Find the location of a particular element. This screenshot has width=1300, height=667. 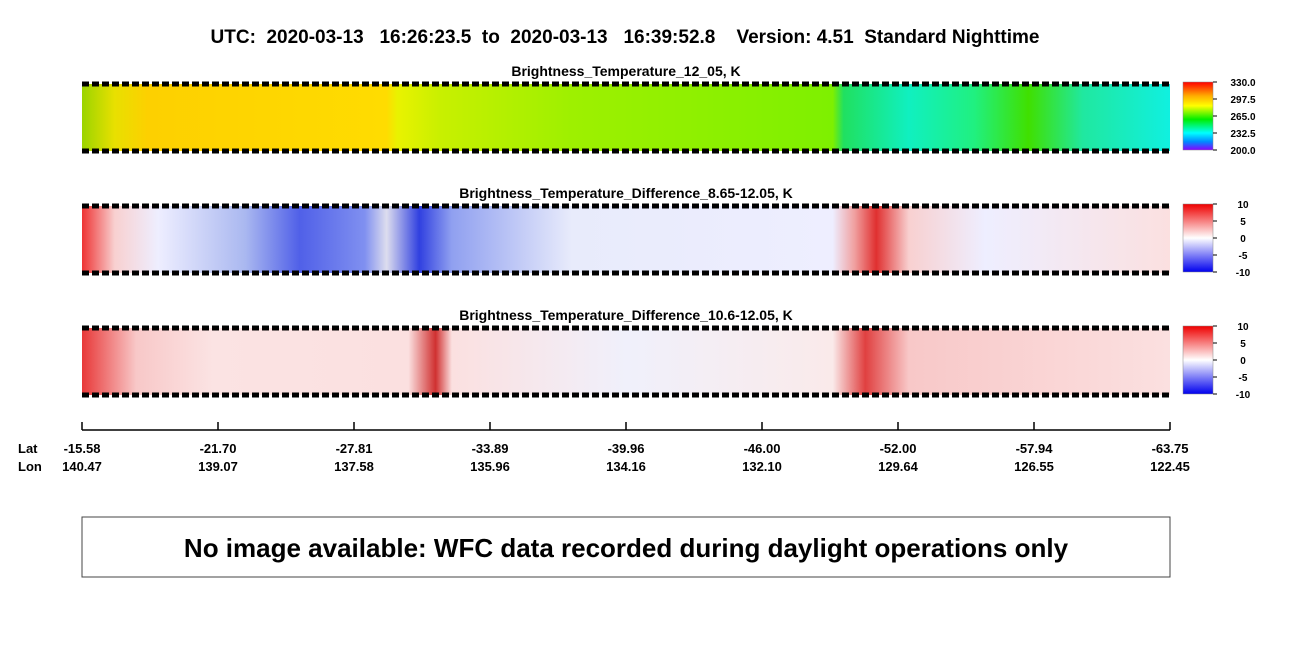

lat-tick-label: -15.58 is located at coordinates (82, 448).